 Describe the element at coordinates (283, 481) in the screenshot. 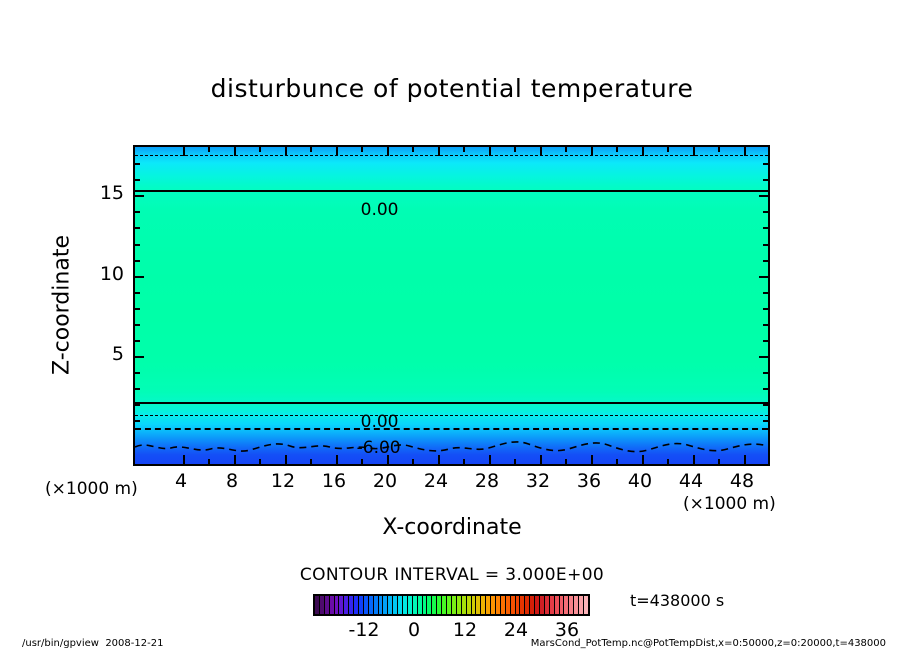

I see `x-tick-label-12: 12` at that location.